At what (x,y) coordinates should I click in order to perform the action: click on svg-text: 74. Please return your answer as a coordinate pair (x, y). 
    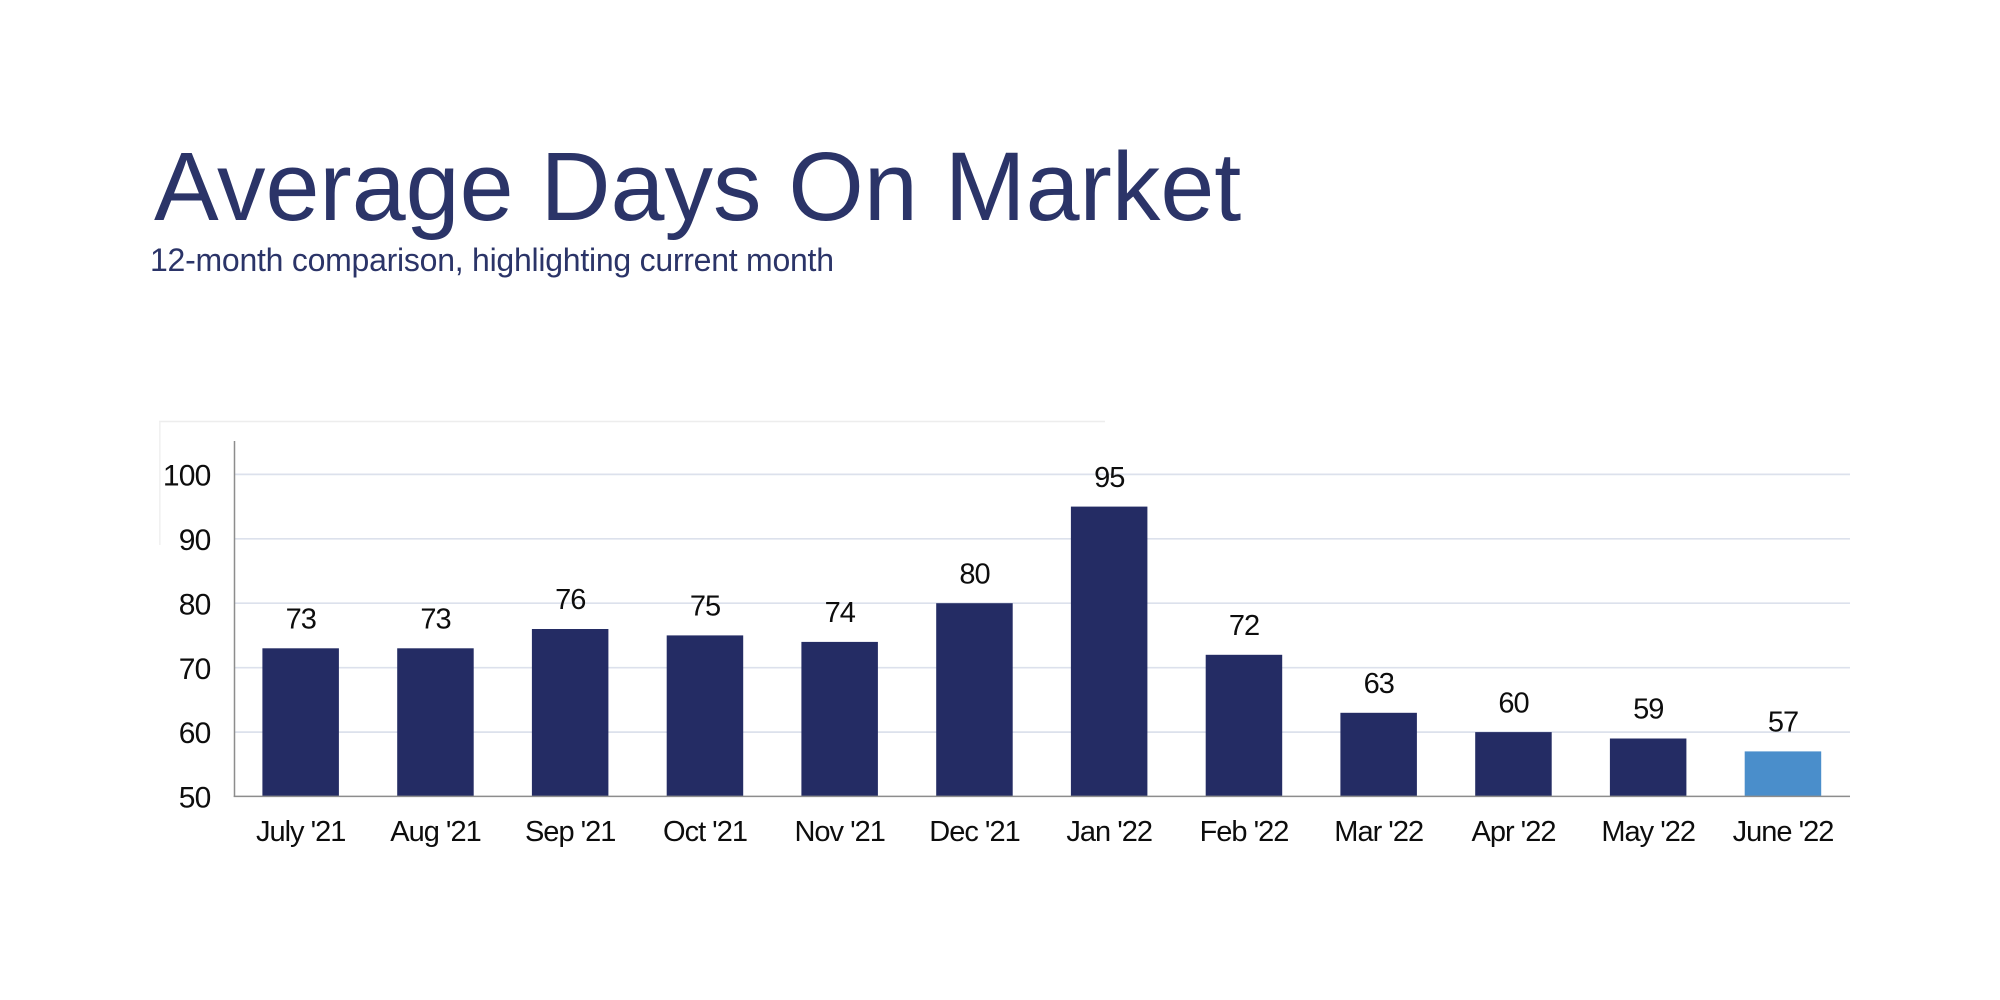
    Looking at the image, I should click on (840, 613).